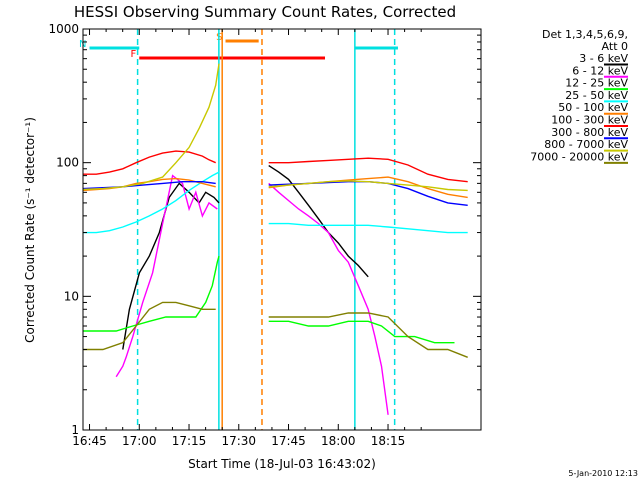 Image resolution: width=640 pixels, height=480 pixels. What do you see at coordinates (585, 34) in the screenshot?
I see `legend-header-line-1: Det 1,3,4,5,6,9,` at bounding box center [585, 34].